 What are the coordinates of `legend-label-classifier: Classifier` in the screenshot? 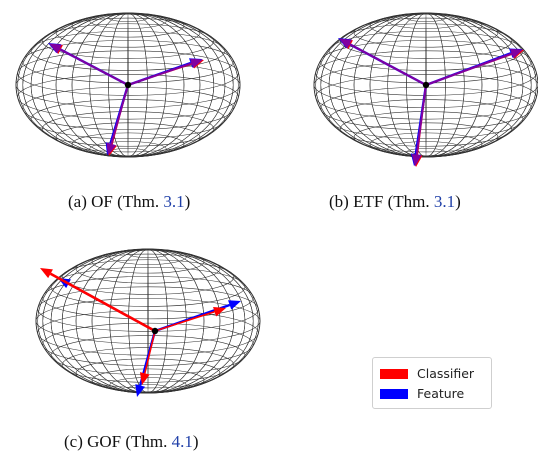 It's located at (446, 373).